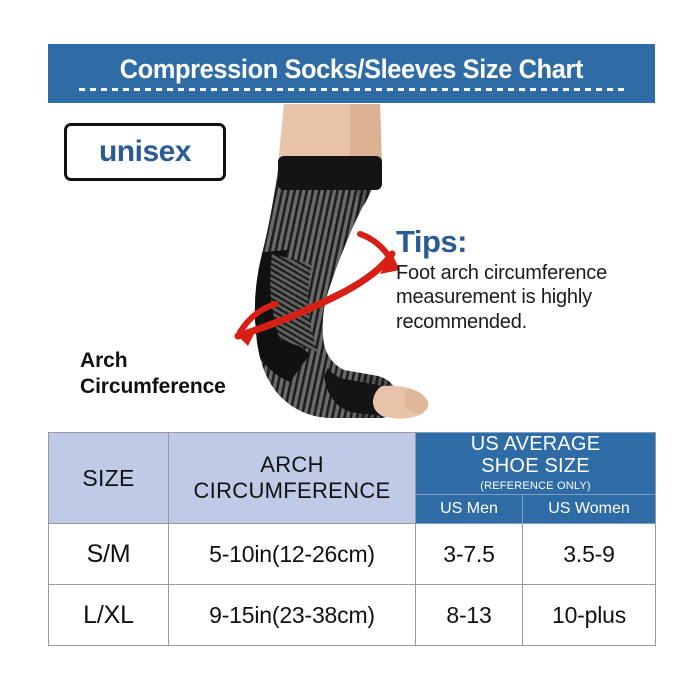  I want to click on title-dotted-rule, so click(351, 89).